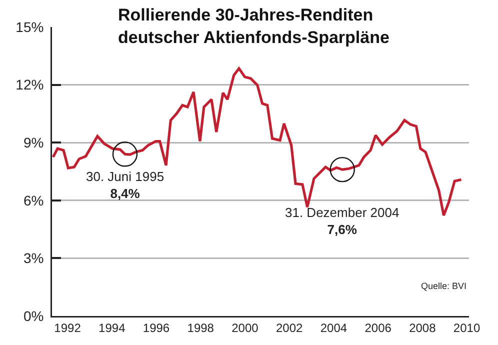 The image size is (498, 345). I want to click on x-tick-label: 1992, so click(68, 327).